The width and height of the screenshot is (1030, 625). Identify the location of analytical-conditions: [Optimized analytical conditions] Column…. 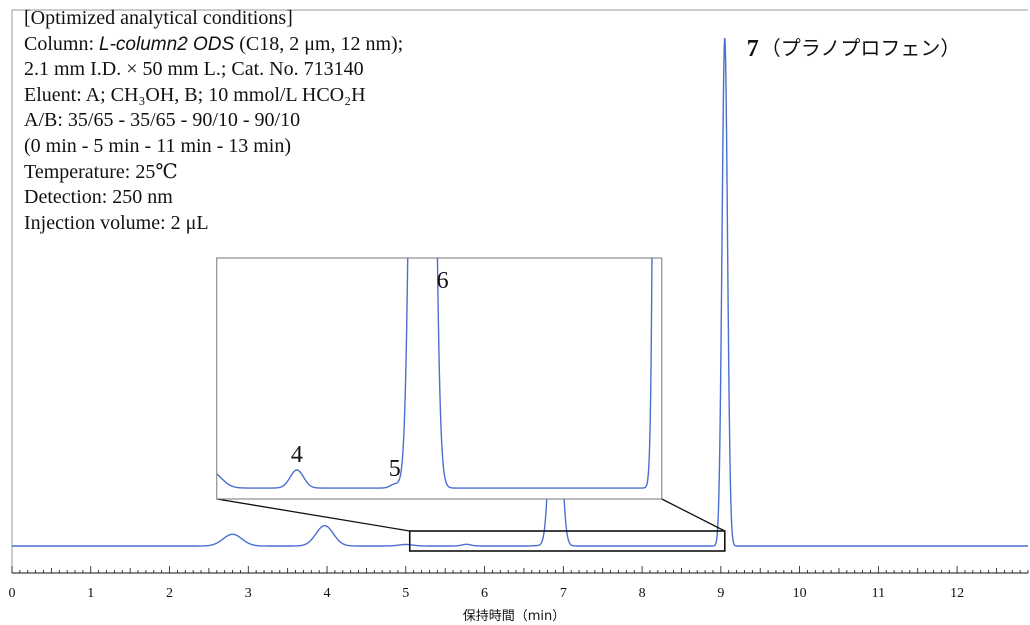
(213, 121).